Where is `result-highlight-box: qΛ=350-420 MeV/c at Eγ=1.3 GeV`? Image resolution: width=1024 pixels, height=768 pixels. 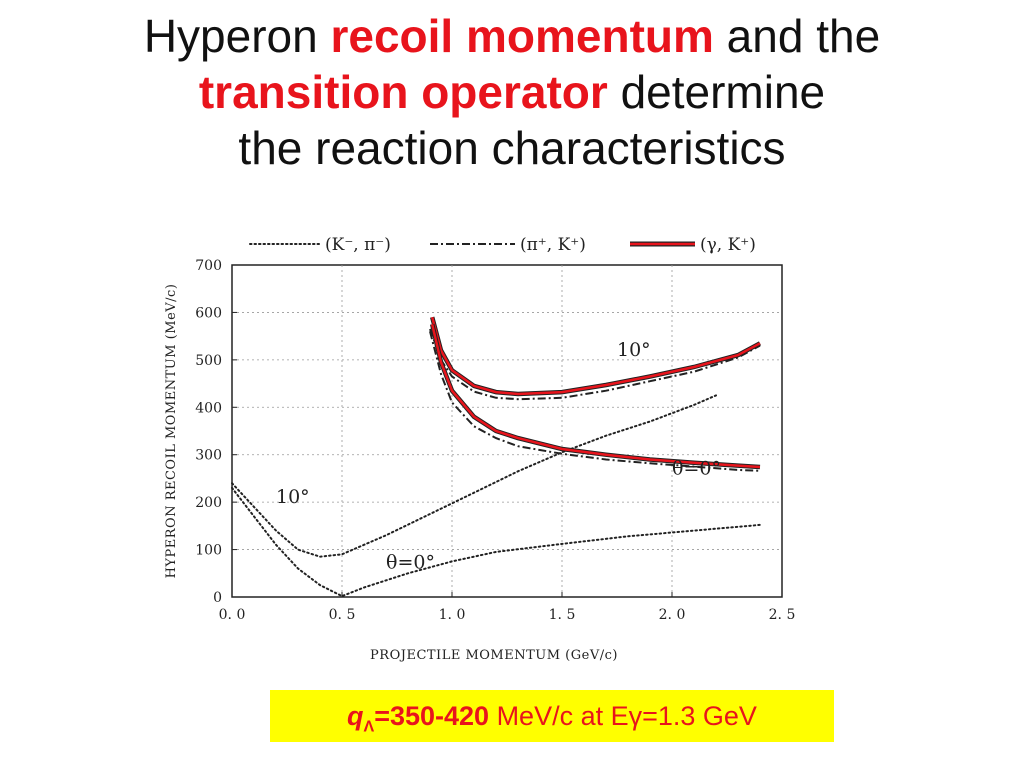
result-highlight-box: qΛ=350-420 MeV/c at Eγ=1.3 GeV is located at coordinates (552, 716).